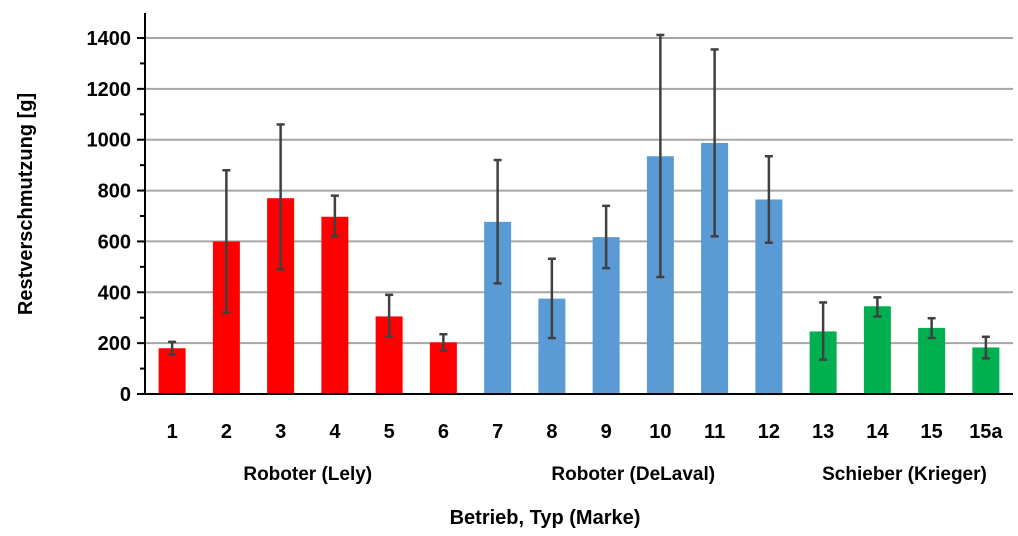  What do you see at coordinates (877, 432) in the screenshot?
I see `x-tick-label-14: 14` at bounding box center [877, 432].